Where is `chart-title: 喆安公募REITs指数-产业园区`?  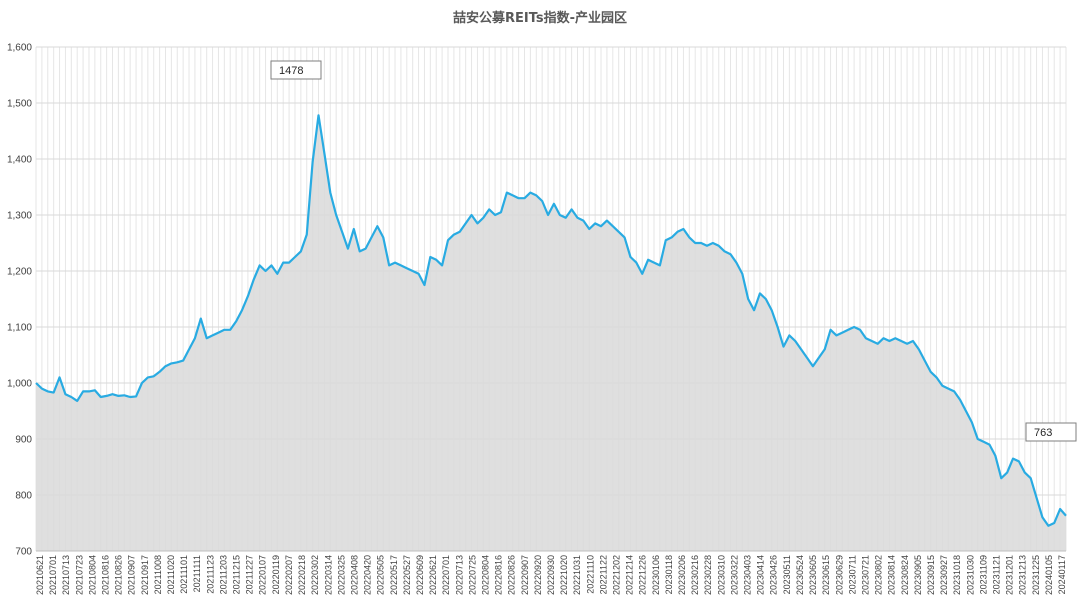
chart-title: 喆安公募REITs指数-产业园区 is located at coordinates (540, 18).